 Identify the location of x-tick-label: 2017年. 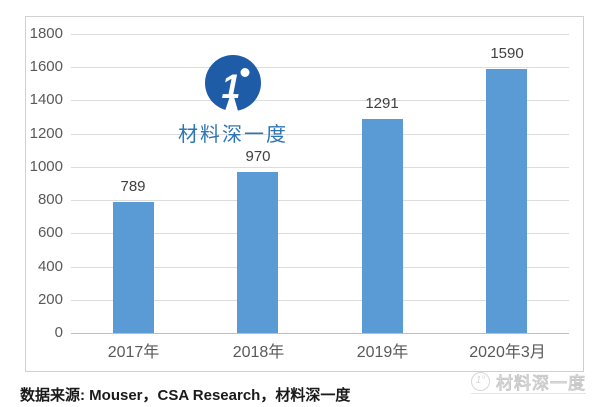
(133, 352).